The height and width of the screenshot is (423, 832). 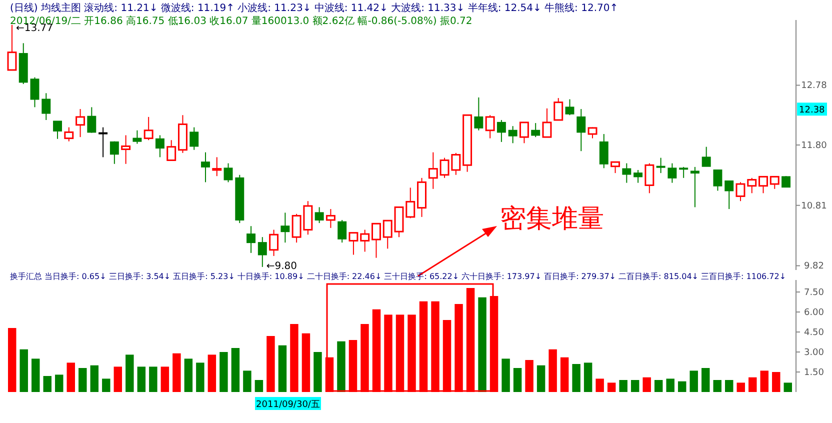 I want to click on y-tick-label: 1.50, so click(x=814, y=373).